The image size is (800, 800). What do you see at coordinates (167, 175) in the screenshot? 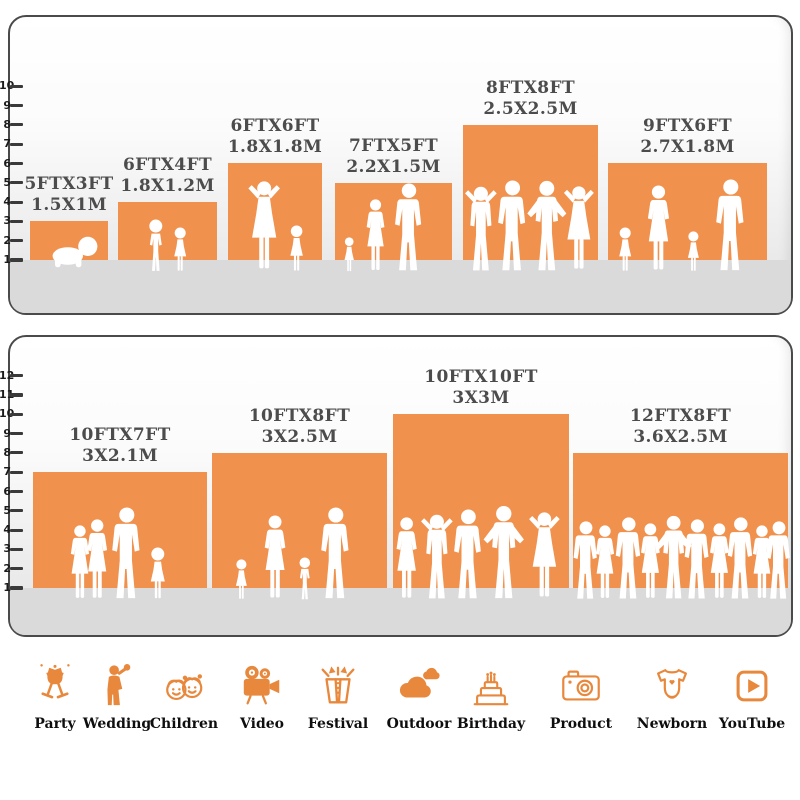
I see `backdrop-size-label-6ftx4ft: 6FTX4FT 1.8X1.2M` at bounding box center [167, 175].